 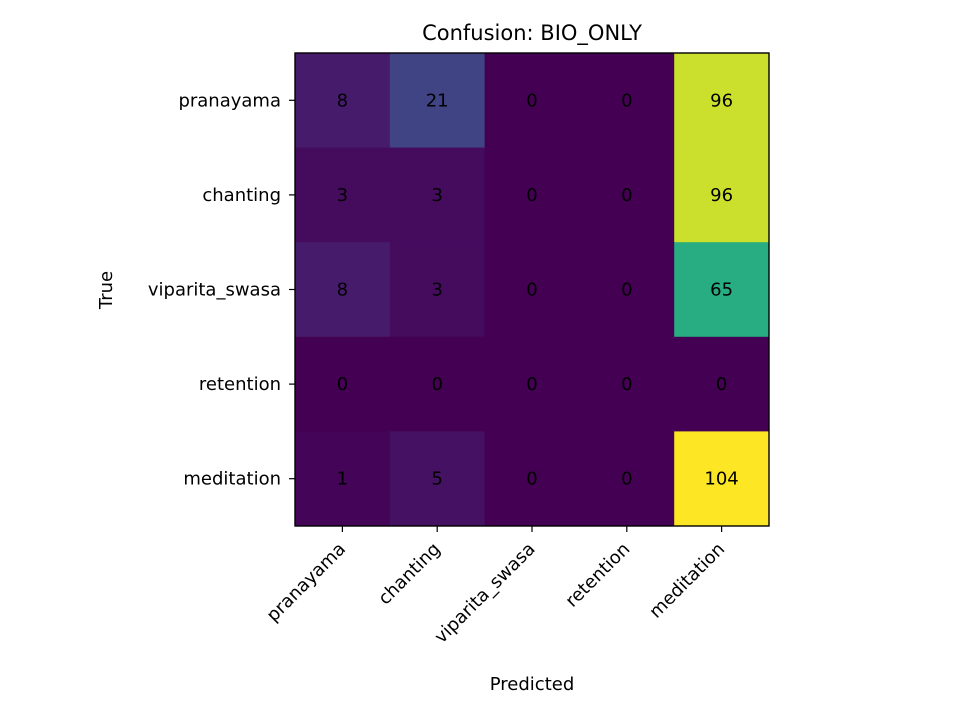 What do you see at coordinates (532, 684) in the screenshot?
I see `x-axis-label: Predicted` at bounding box center [532, 684].